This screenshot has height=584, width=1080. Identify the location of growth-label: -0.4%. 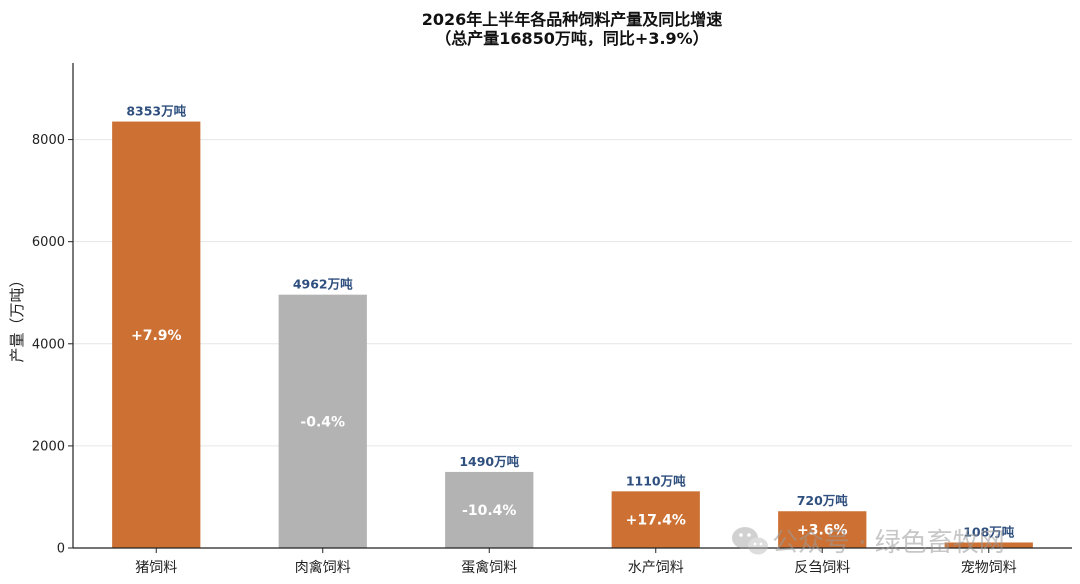
(322, 422).